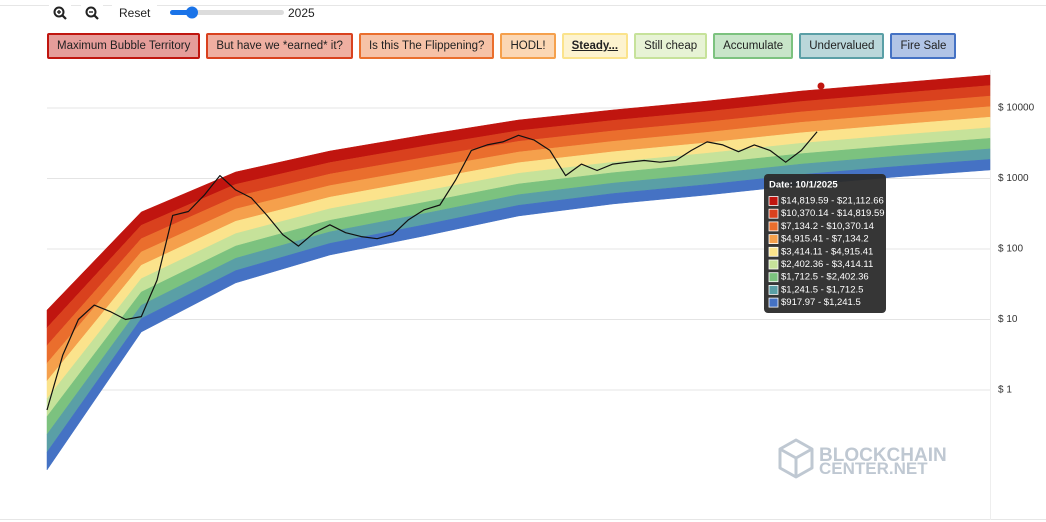  Describe the element at coordinates (135, 13) in the screenshot. I see `reset-button: Reset` at that location.